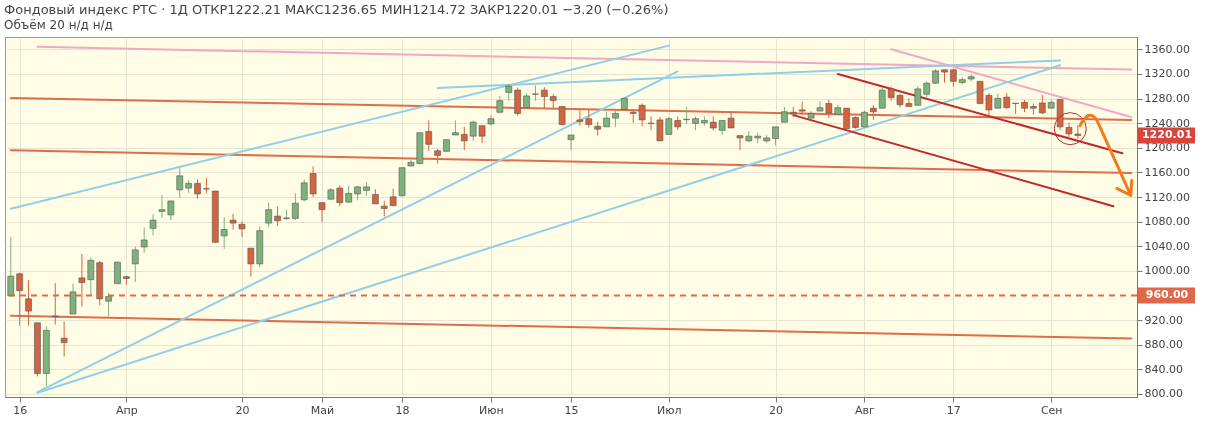 This screenshot has height=442, width=1207. What do you see at coordinates (1163, 320) in the screenshot?
I see `y-tick-label: 920.00` at bounding box center [1163, 320].